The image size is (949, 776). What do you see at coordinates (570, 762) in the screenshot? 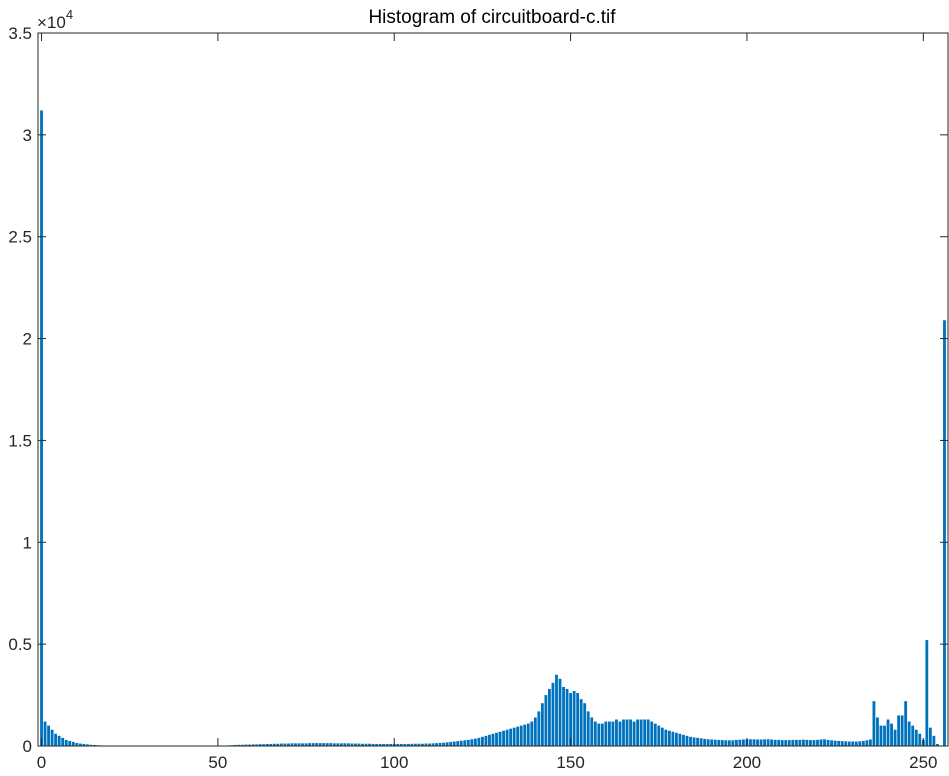
I see `x-tick-label: 150` at bounding box center [570, 762].